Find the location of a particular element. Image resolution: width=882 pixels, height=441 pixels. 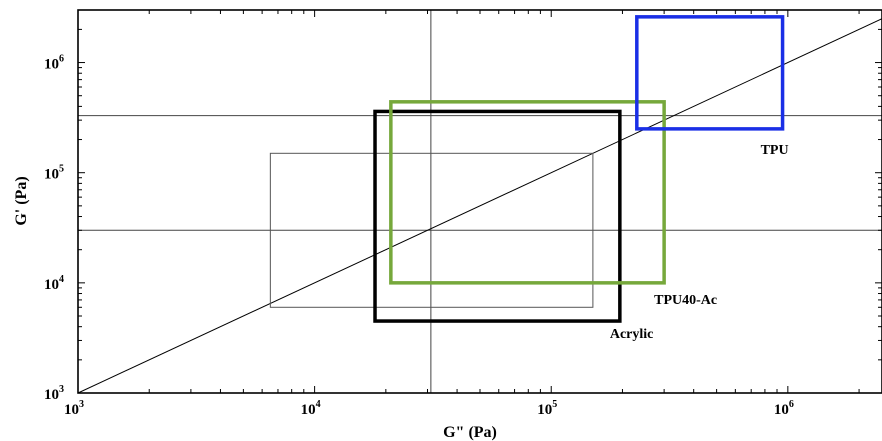

region-label-tpu40-ac: TPU40-Ac is located at coordinates (685, 300).